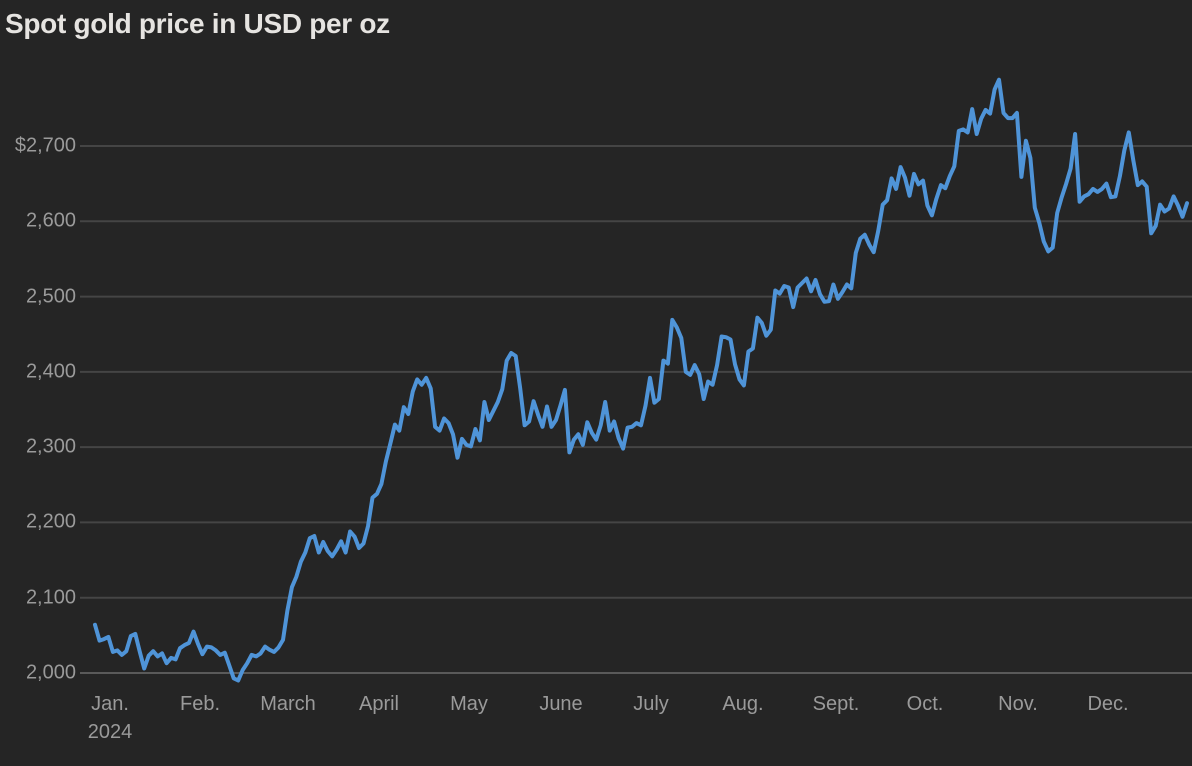 This screenshot has height=766, width=1192. What do you see at coordinates (288, 704) in the screenshot?
I see `x-tick-label: March` at bounding box center [288, 704].